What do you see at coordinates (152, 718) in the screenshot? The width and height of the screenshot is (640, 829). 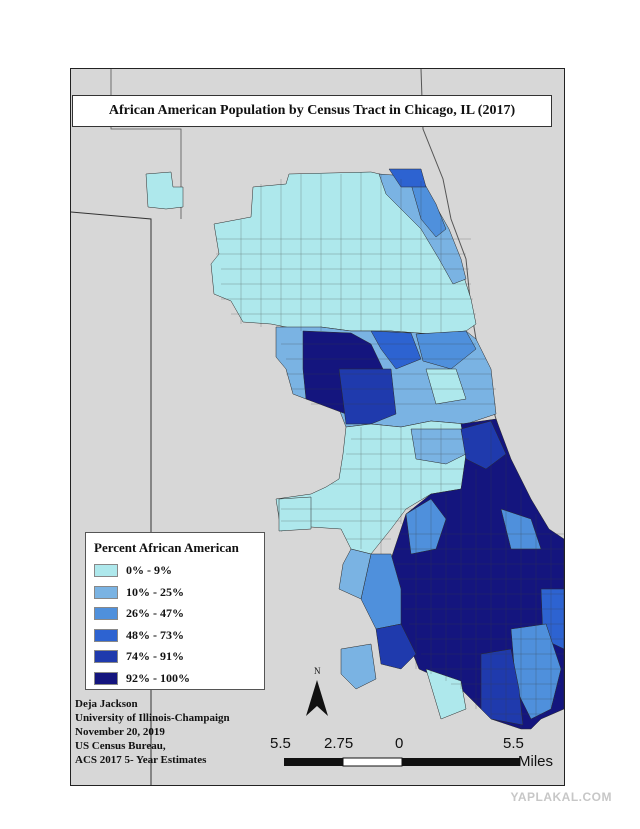 I see `credit-institution: University of Illinois-Champaign` at bounding box center [152, 718].